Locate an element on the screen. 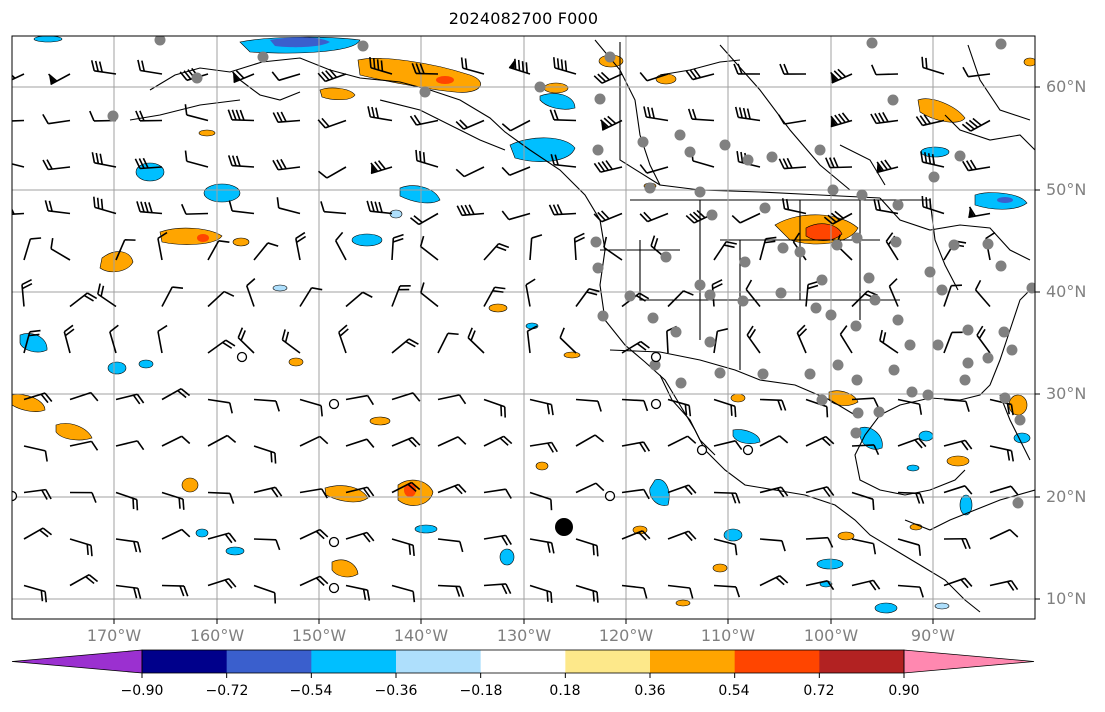  lon-label: 130°W is located at coordinates (524, 635).